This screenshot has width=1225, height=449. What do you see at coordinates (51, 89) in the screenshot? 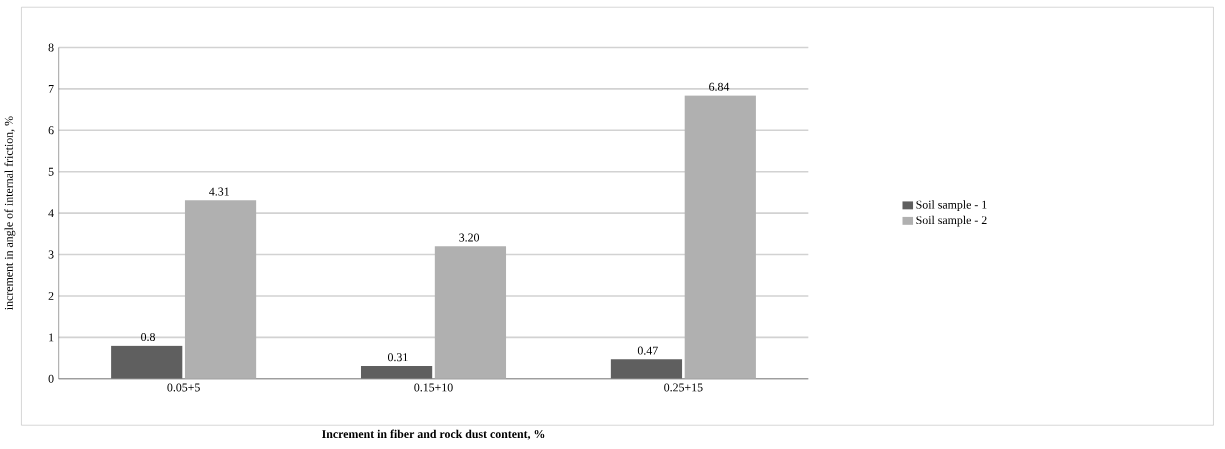
I see `y-tick-label: 7` at bounding box center [51, 89].